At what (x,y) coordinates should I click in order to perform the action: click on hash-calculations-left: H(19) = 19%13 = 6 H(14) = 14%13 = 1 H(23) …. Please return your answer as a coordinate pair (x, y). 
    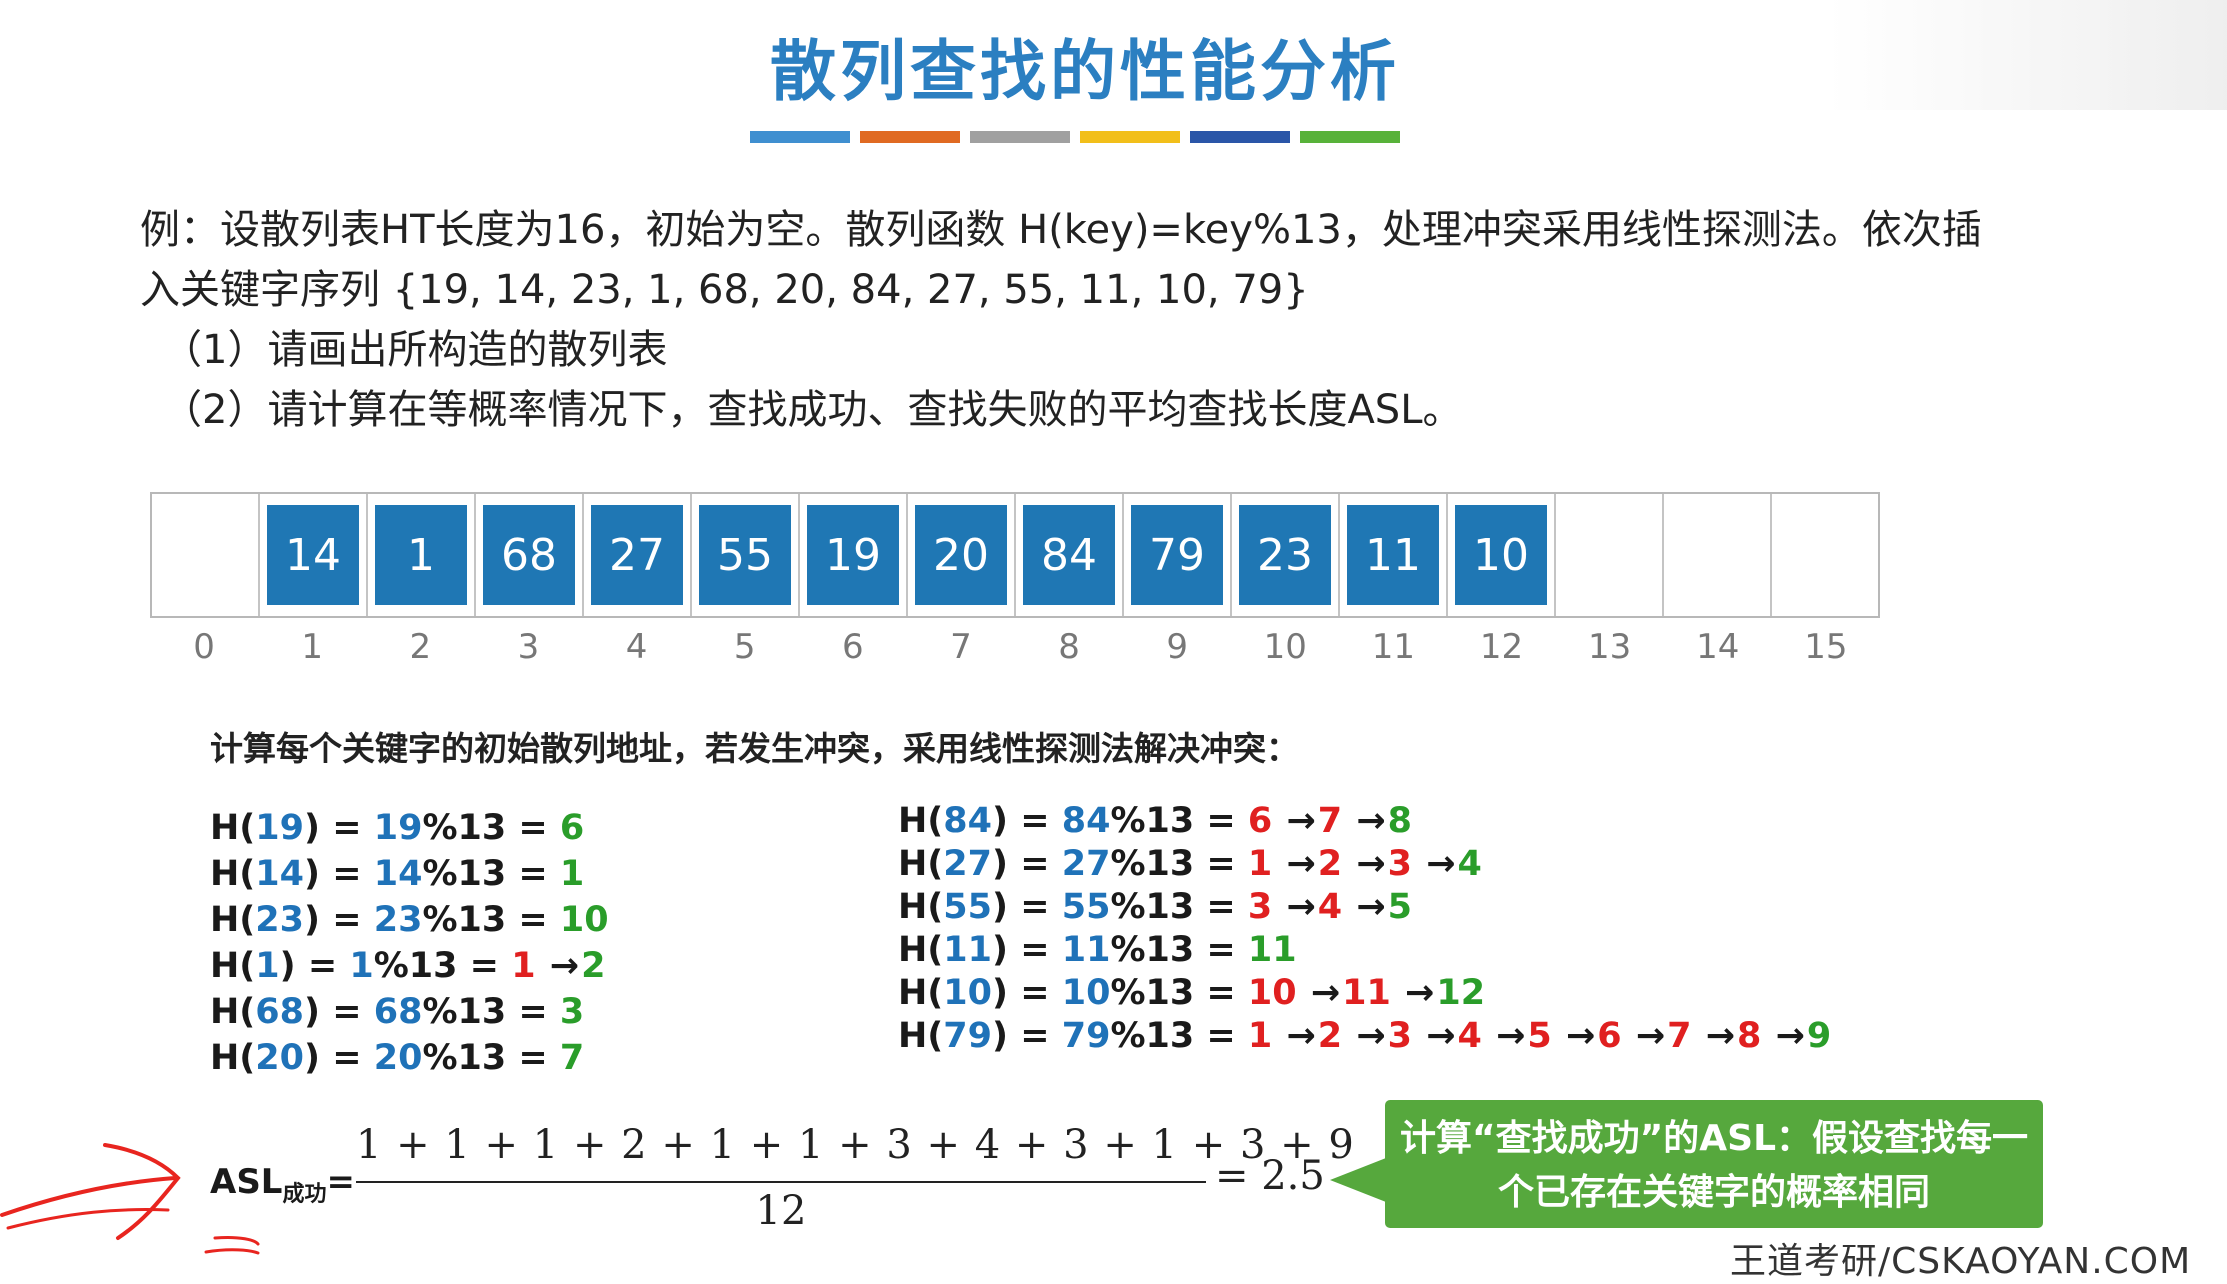
    Looking at the image, I should click on (409, 943).